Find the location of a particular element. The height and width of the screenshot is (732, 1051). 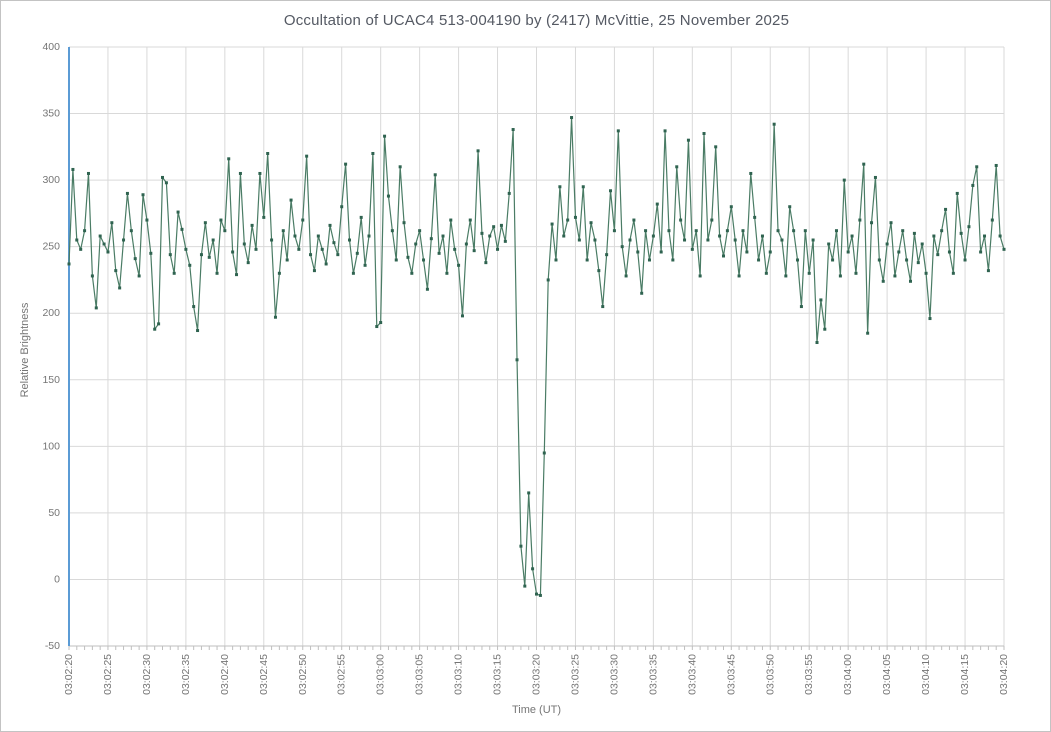

y-tick-label: 300 is located at coordinates (51, 180).